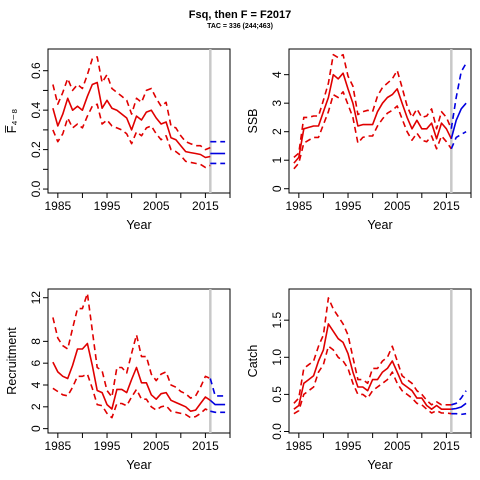  Describe the element at coordinates (131, 136) in the screenshot. I see `fbar-series-lower` at that location.